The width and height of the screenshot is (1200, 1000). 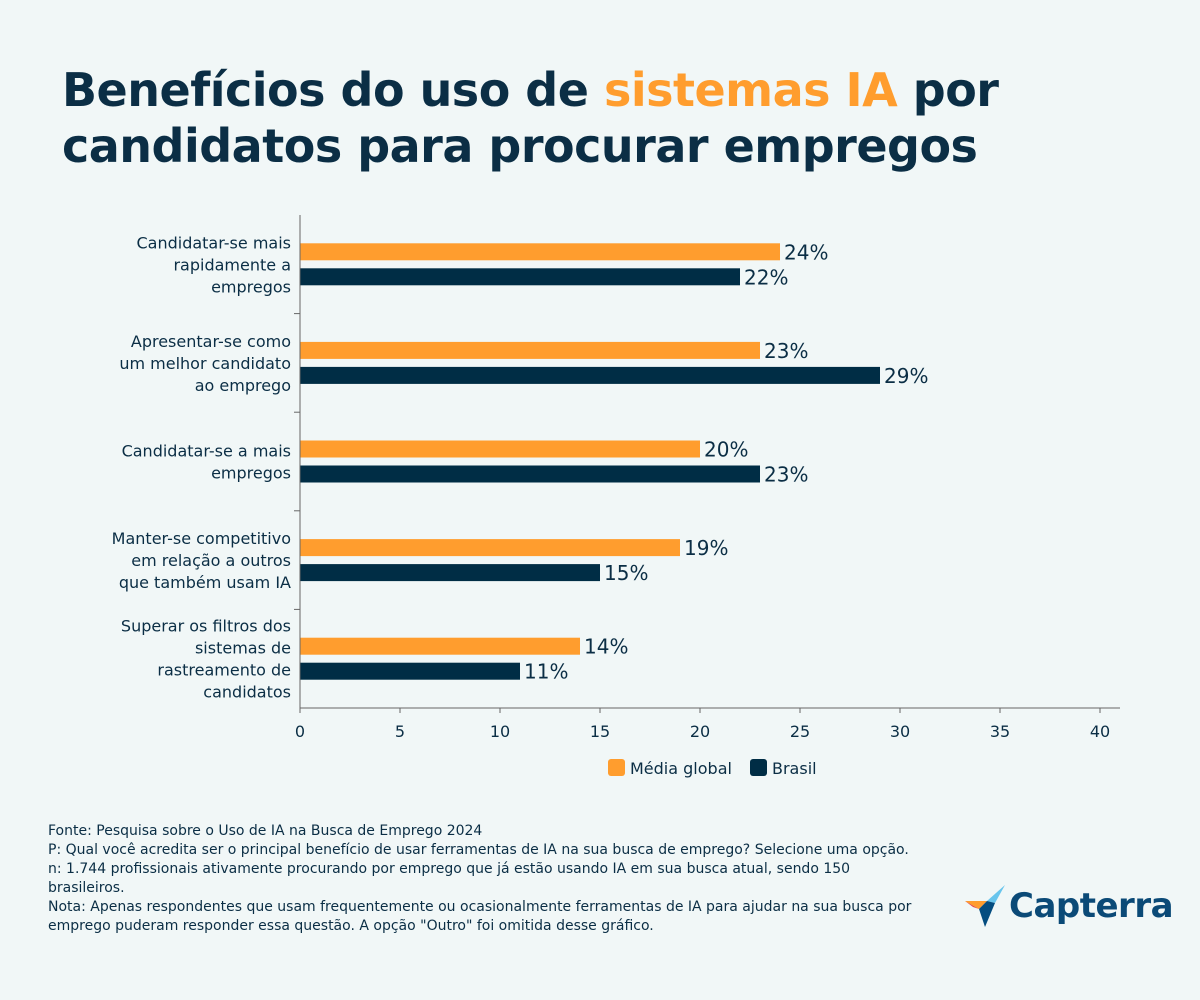 I want to click on x-tick-label: 30, so click(x=900, y=731).